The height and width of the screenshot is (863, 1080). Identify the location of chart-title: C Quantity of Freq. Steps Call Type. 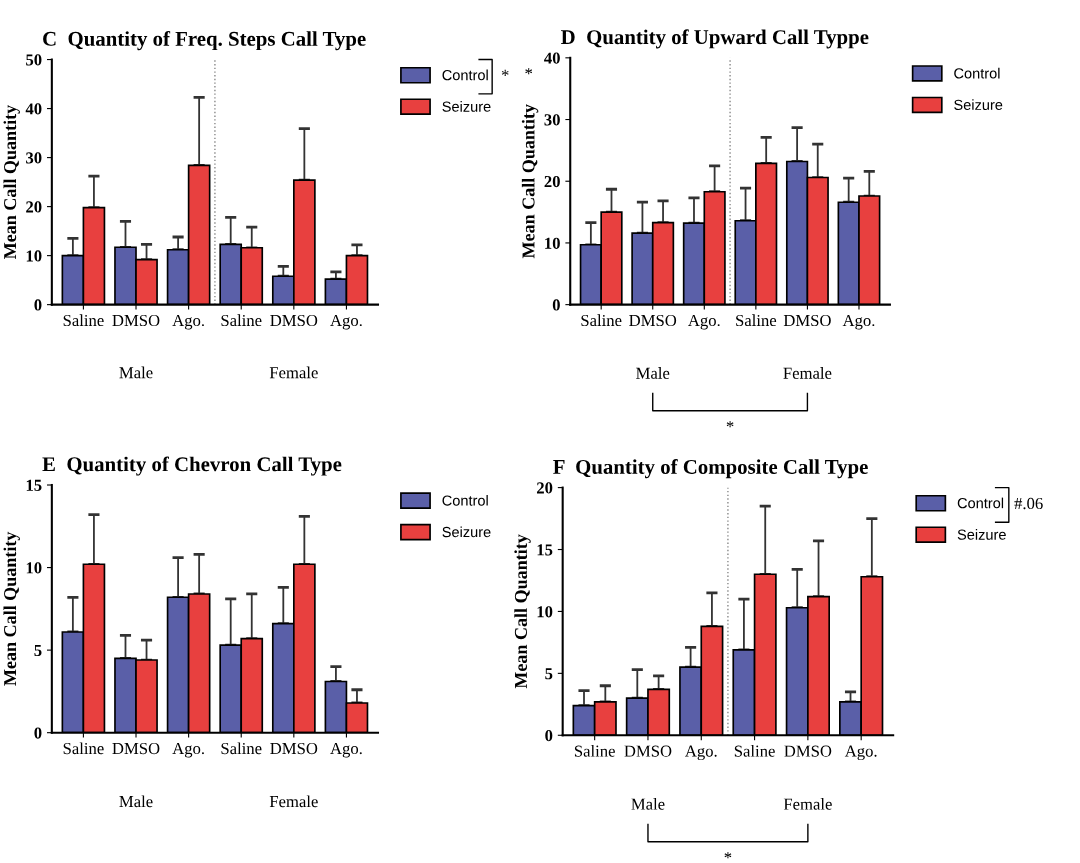
(204, 40).